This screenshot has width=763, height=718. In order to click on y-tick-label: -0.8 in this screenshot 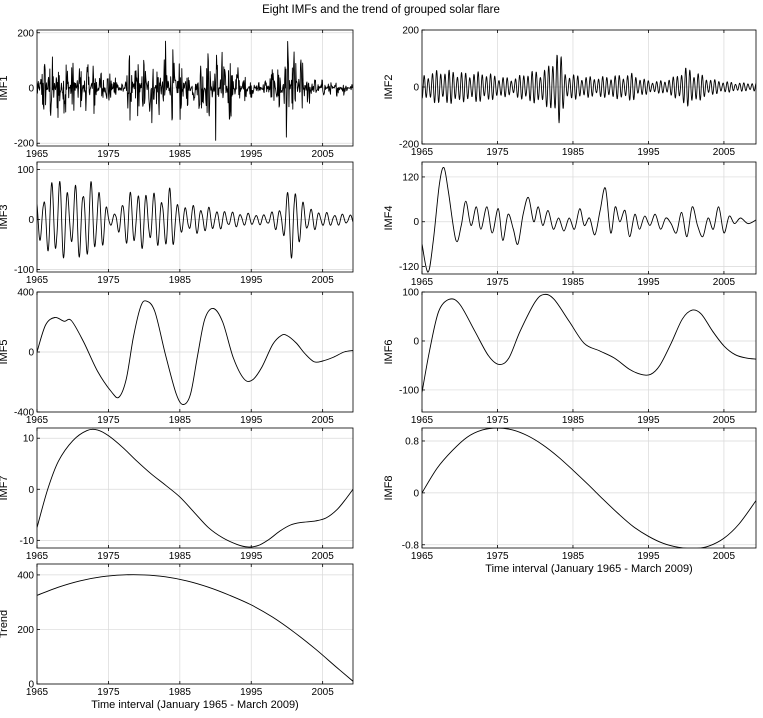, I will do `click(411, 545)`.